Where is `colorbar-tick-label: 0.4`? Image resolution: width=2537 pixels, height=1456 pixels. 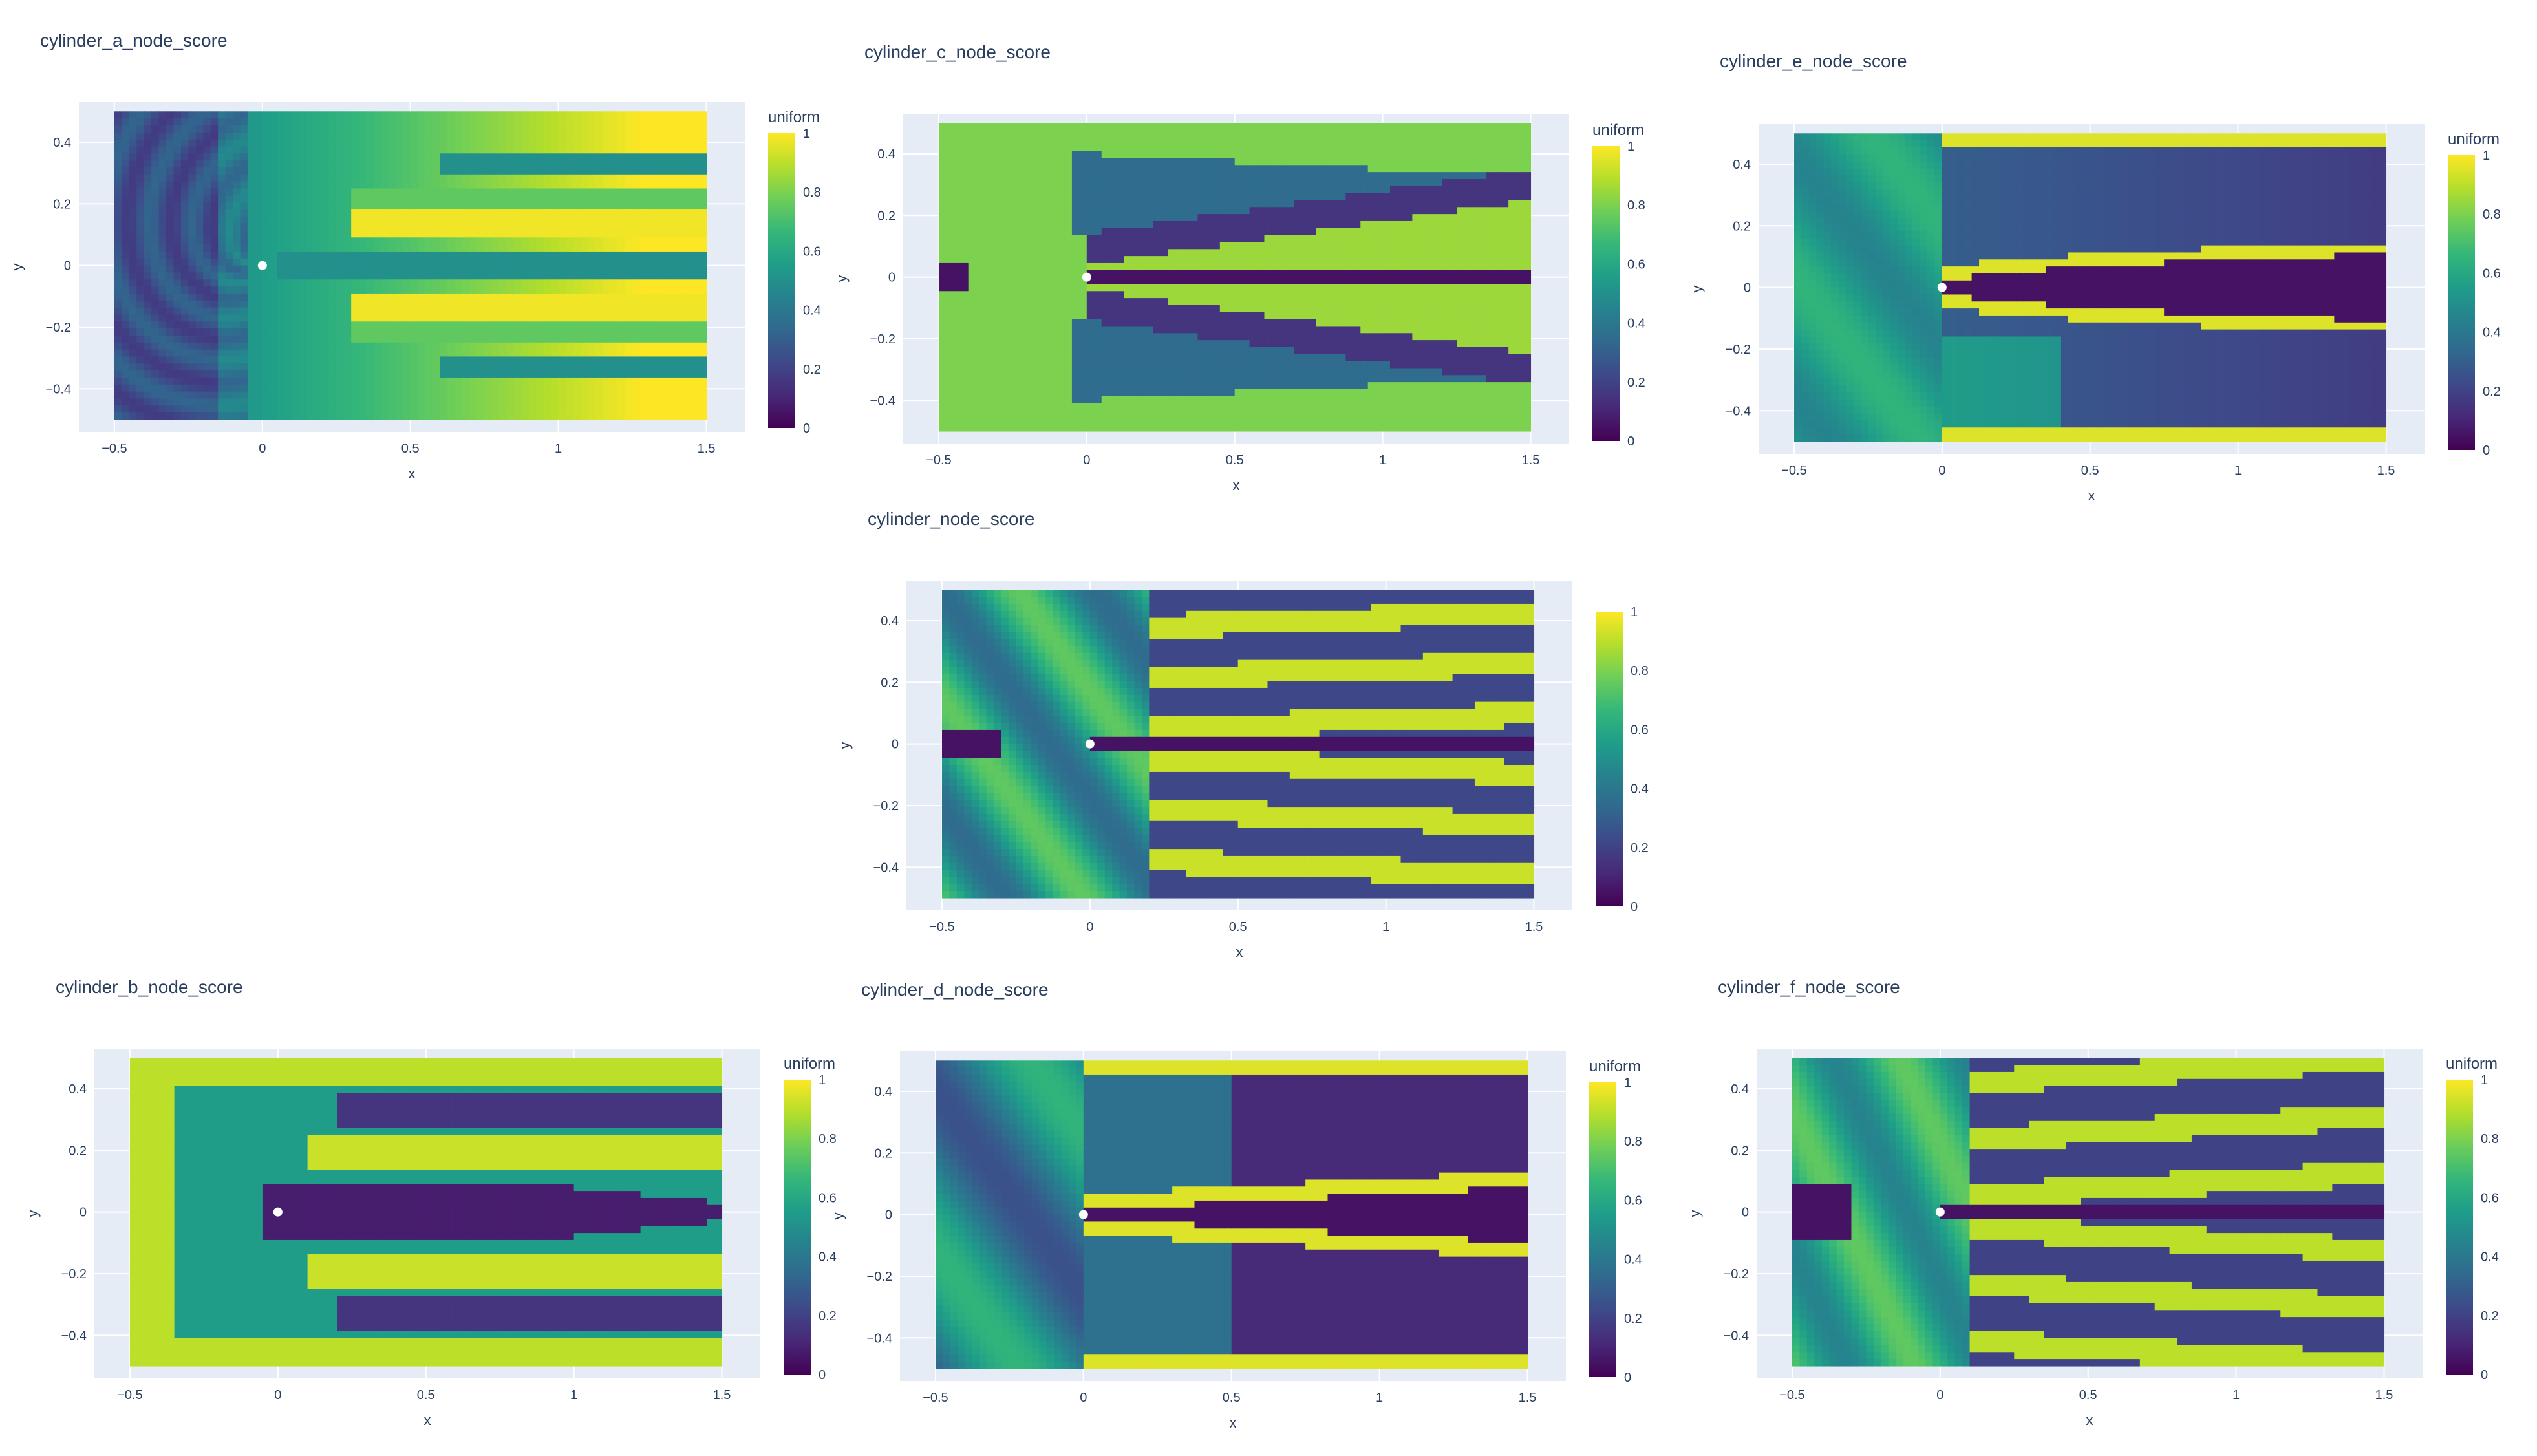
colorbar-tick-label: 0.4 is located at coordinates (812, 311).